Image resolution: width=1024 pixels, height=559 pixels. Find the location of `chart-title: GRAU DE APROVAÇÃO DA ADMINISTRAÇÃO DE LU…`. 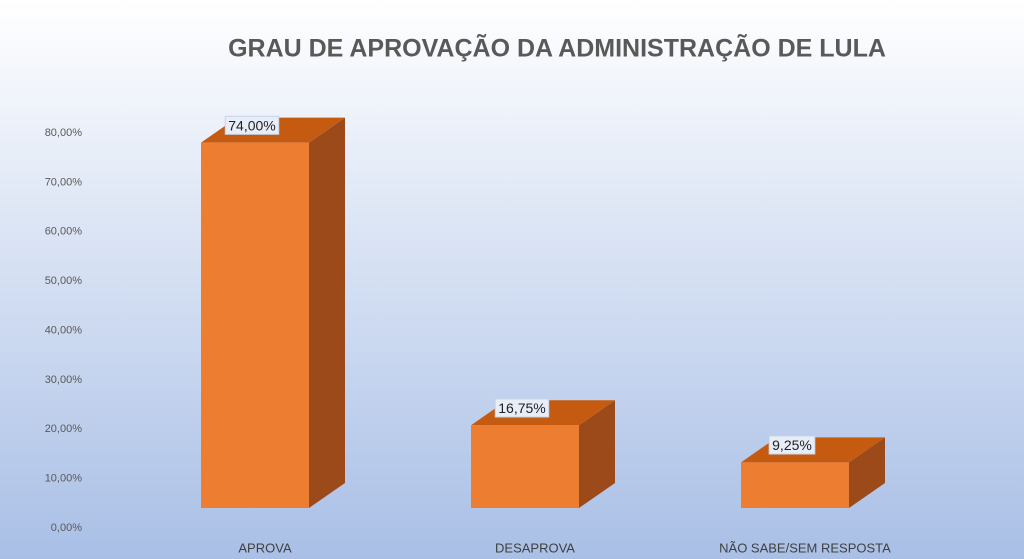

chart-title: GRAU DE APROVAÇÃO DA ADMINISTRAÇÃO DE LU… is located at coordinates (557, 48).